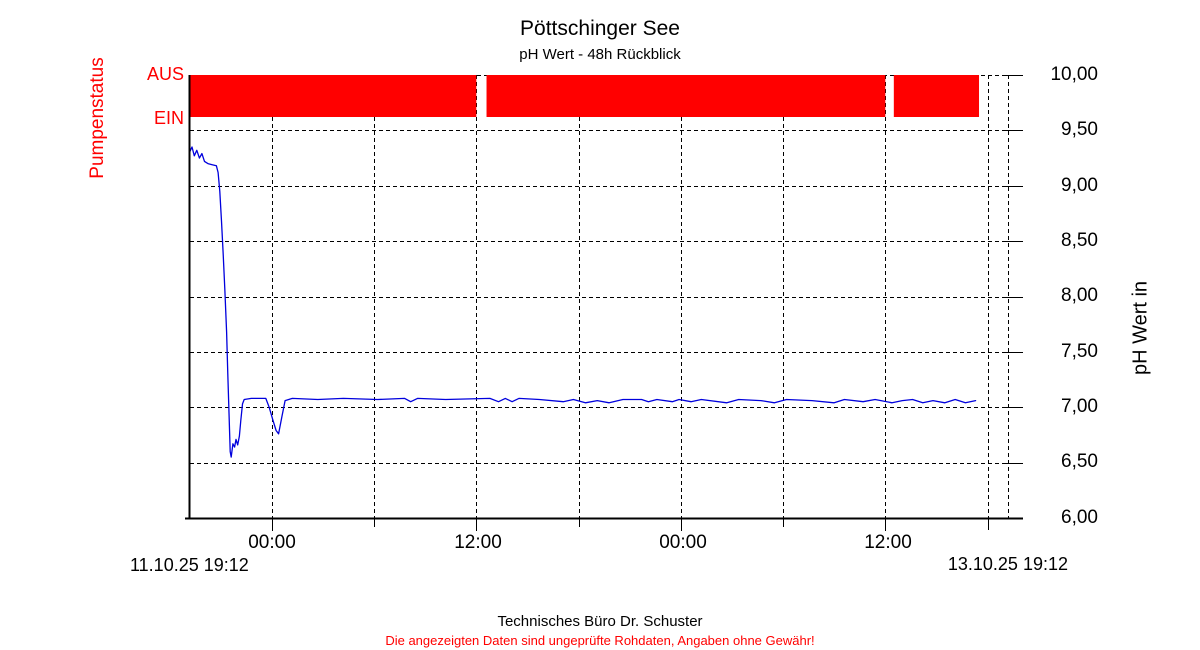 Image resolution: width=1200 pixels, height=650 pixels. I want to click on page-title: Pöttschinger See, so click(600, 28).